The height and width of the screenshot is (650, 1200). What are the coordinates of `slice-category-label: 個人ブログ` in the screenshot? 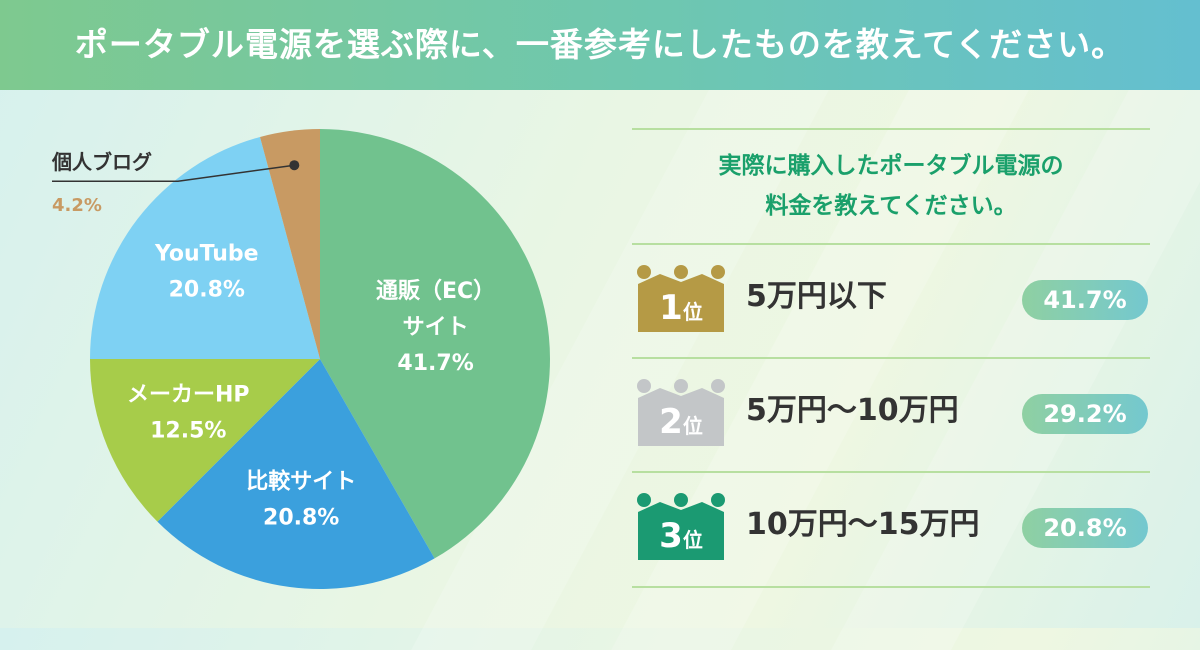 It's located at (101, 162).